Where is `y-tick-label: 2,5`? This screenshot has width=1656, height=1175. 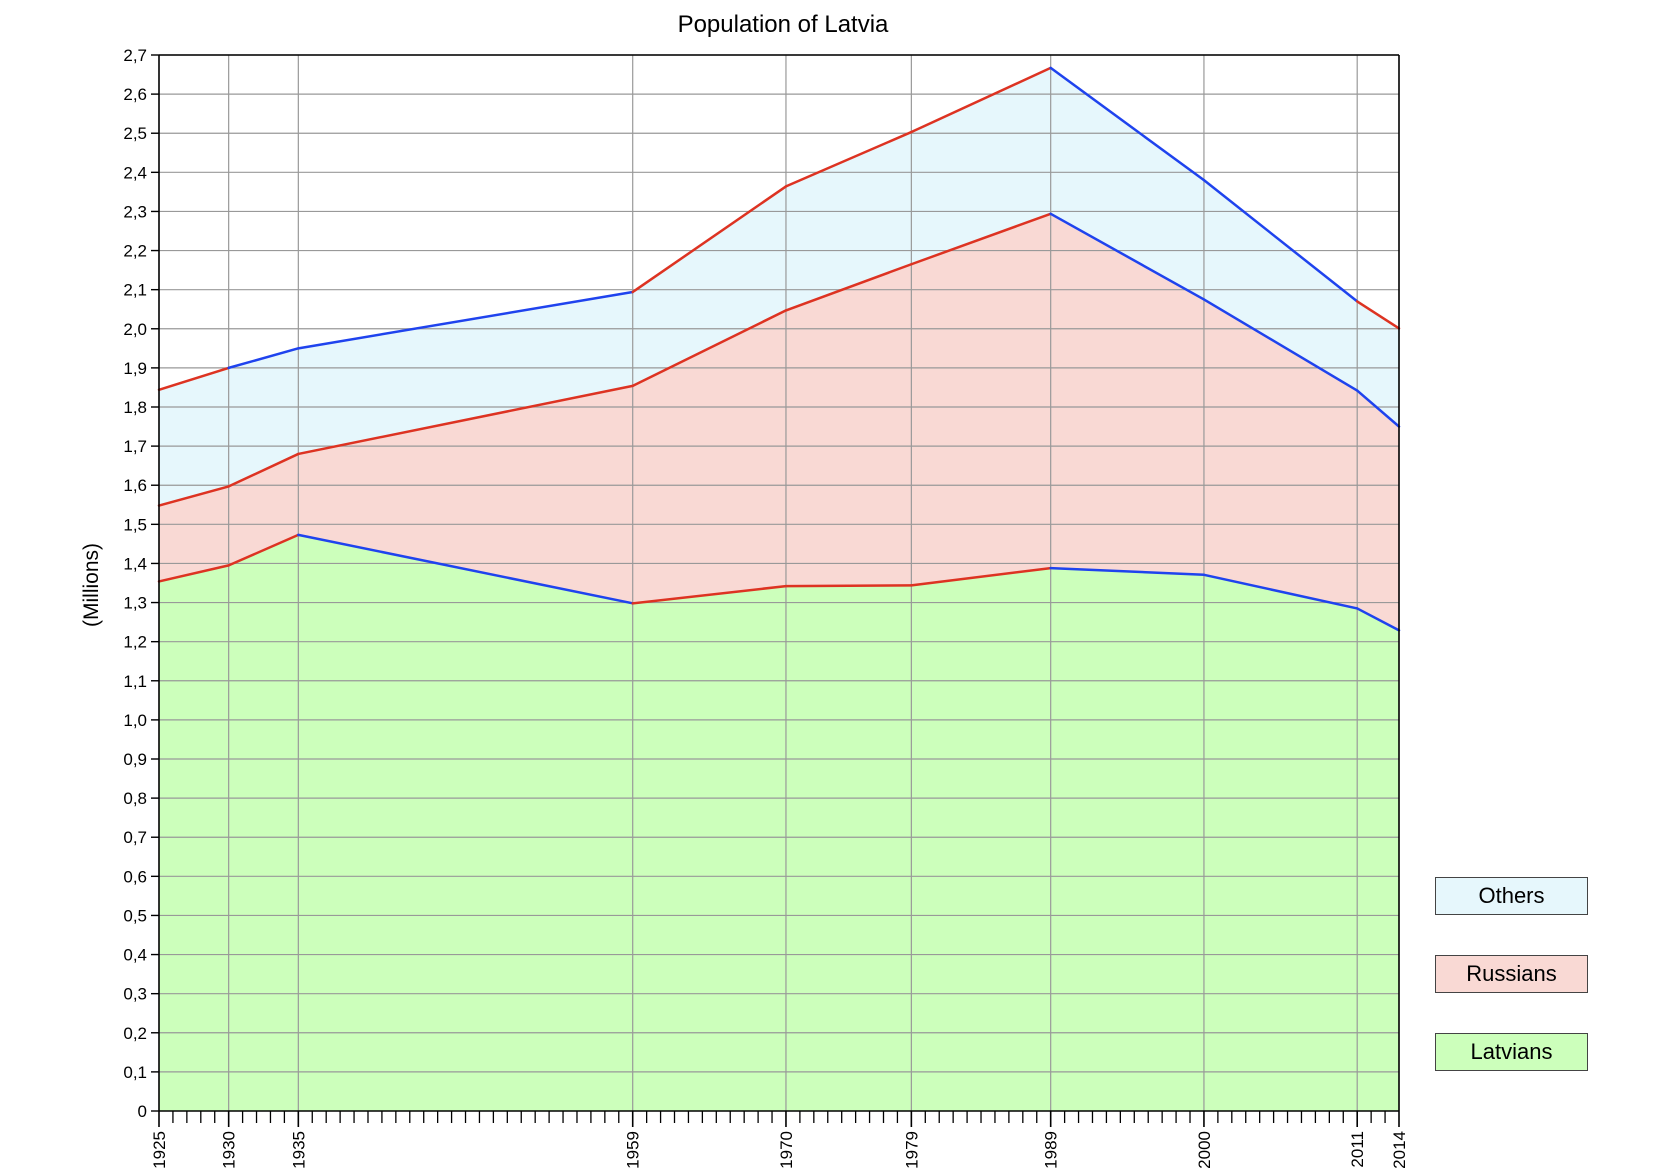 y-tick-label: 2,5 is located at coordinates (135, 133).